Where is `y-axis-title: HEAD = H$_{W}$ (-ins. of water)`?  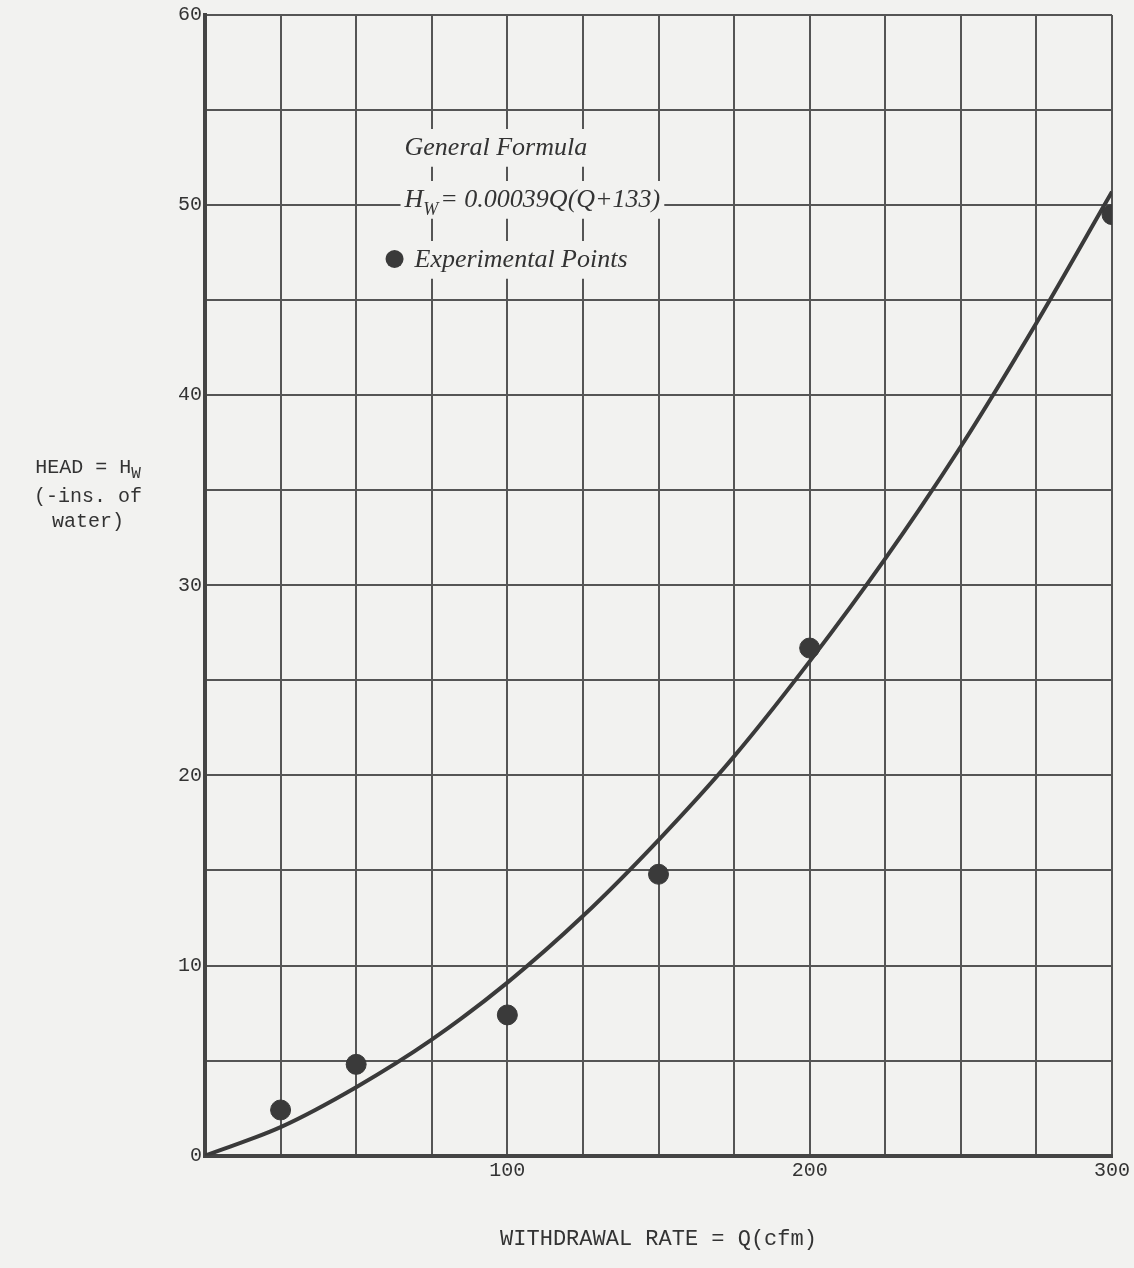
y-axis-title: HEAD = H$_{W}$ (-ins. of water) is located at coordinates (88, 494).